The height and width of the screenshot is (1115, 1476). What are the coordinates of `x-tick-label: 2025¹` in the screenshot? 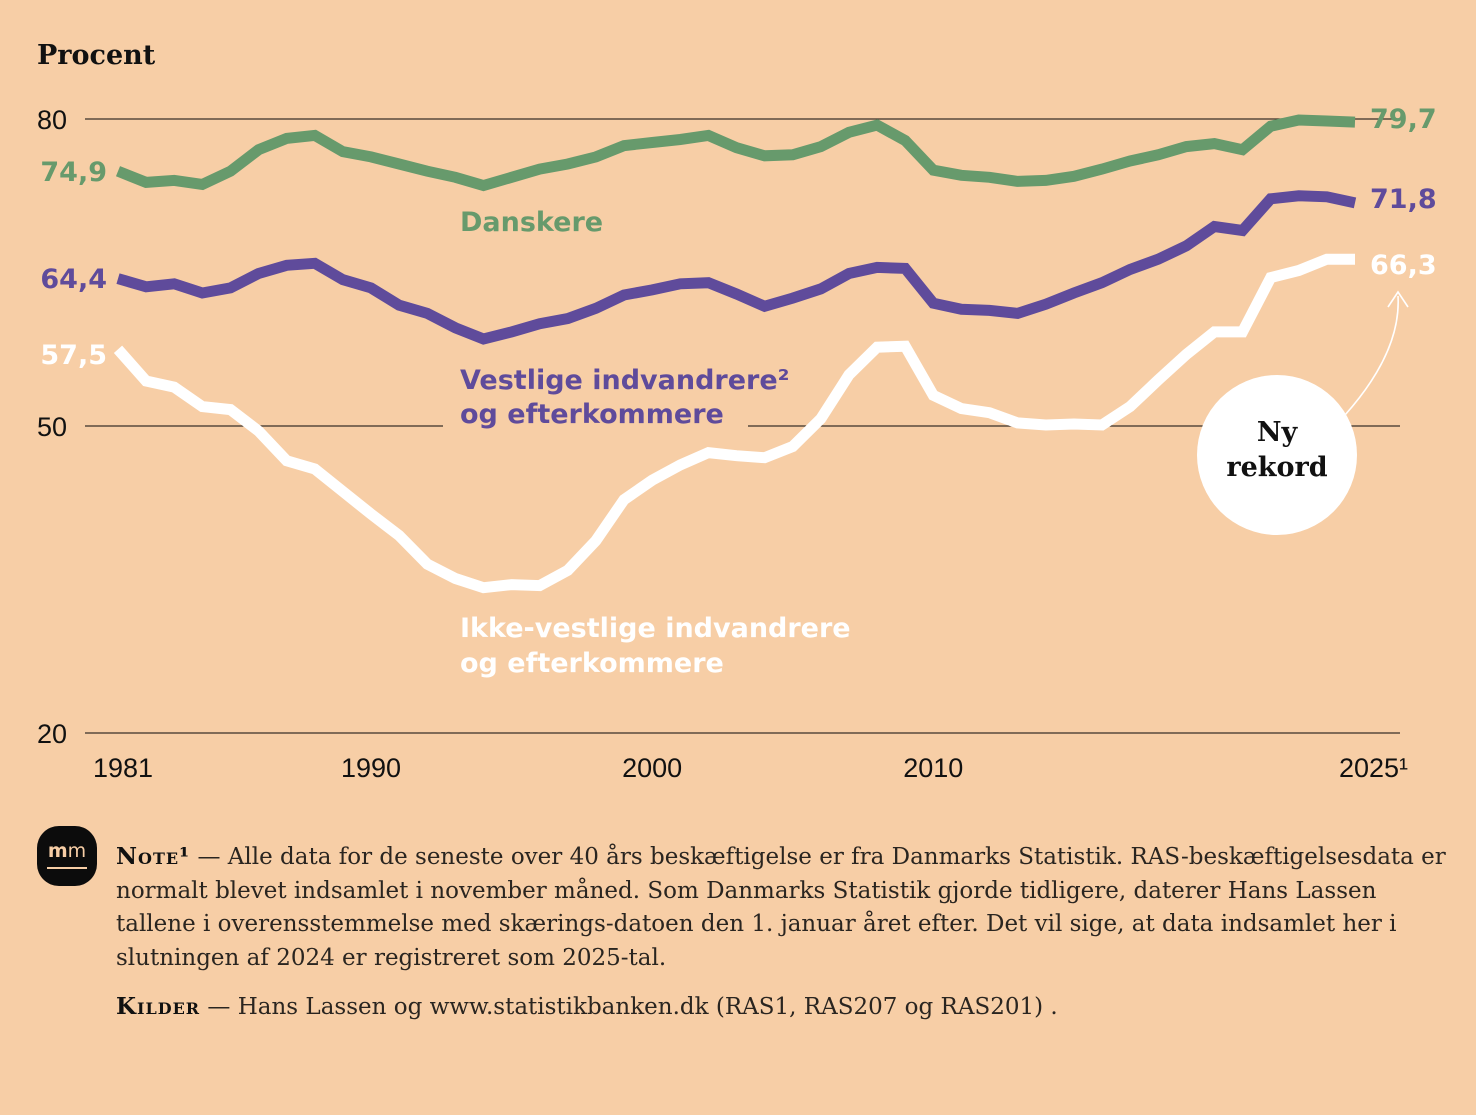 It's located at (1373, 768).